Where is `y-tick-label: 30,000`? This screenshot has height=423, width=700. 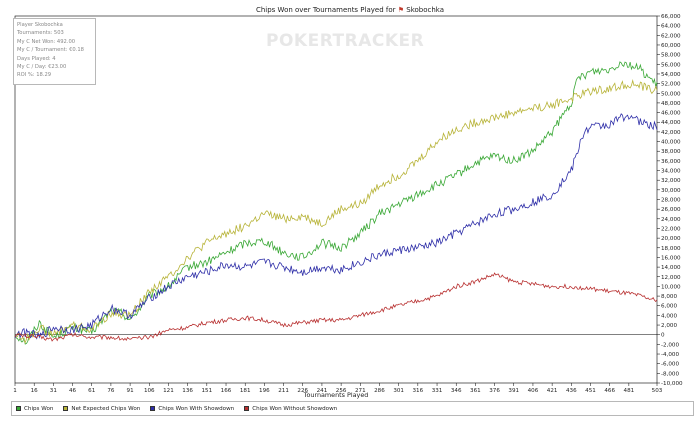
y-tick-label: 30,000 is located at coordinates (671, 191).